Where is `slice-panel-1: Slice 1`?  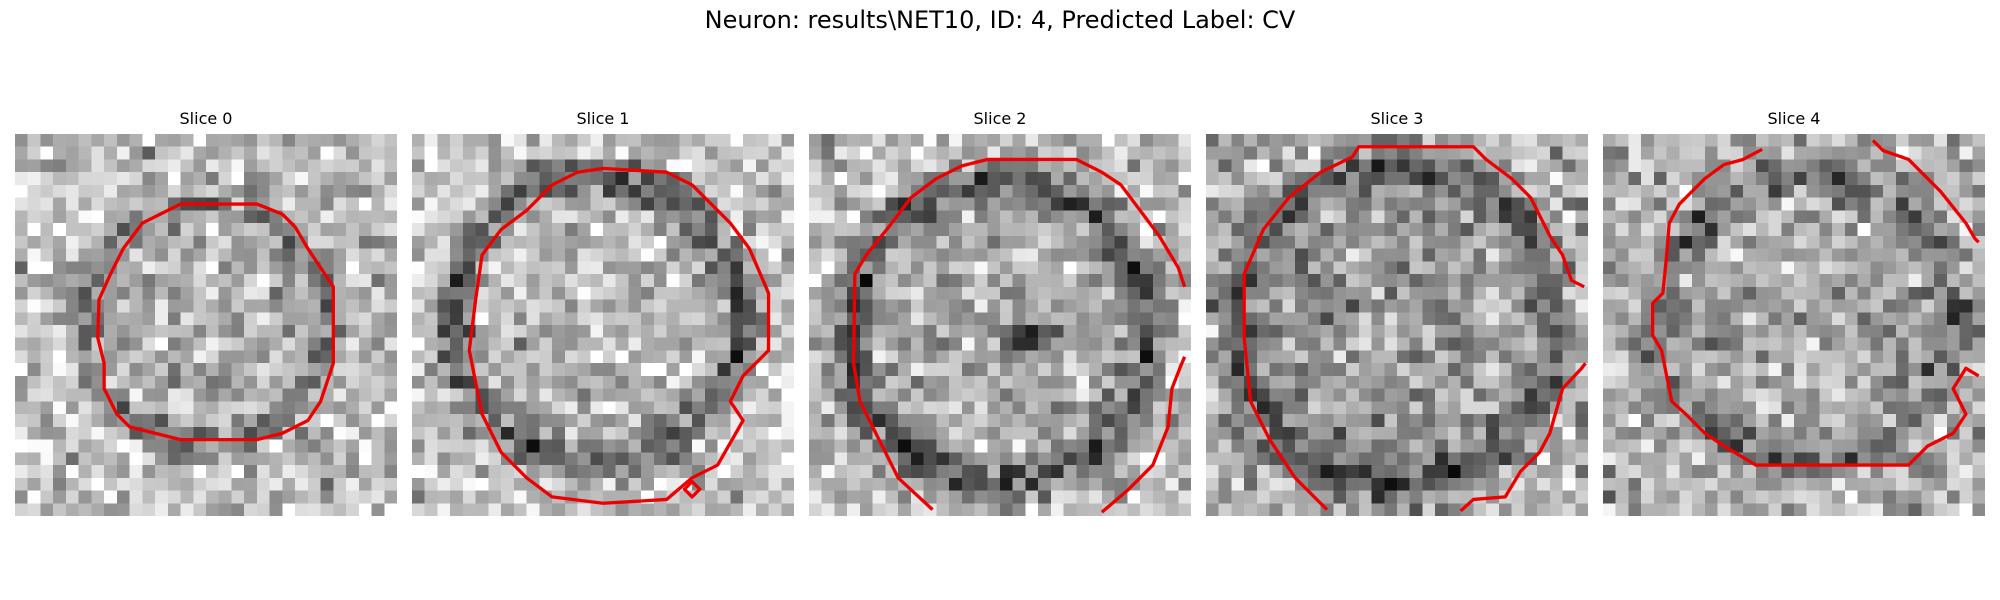 slice-panel-1: Slice 1 is located at coordinates (603, 316).